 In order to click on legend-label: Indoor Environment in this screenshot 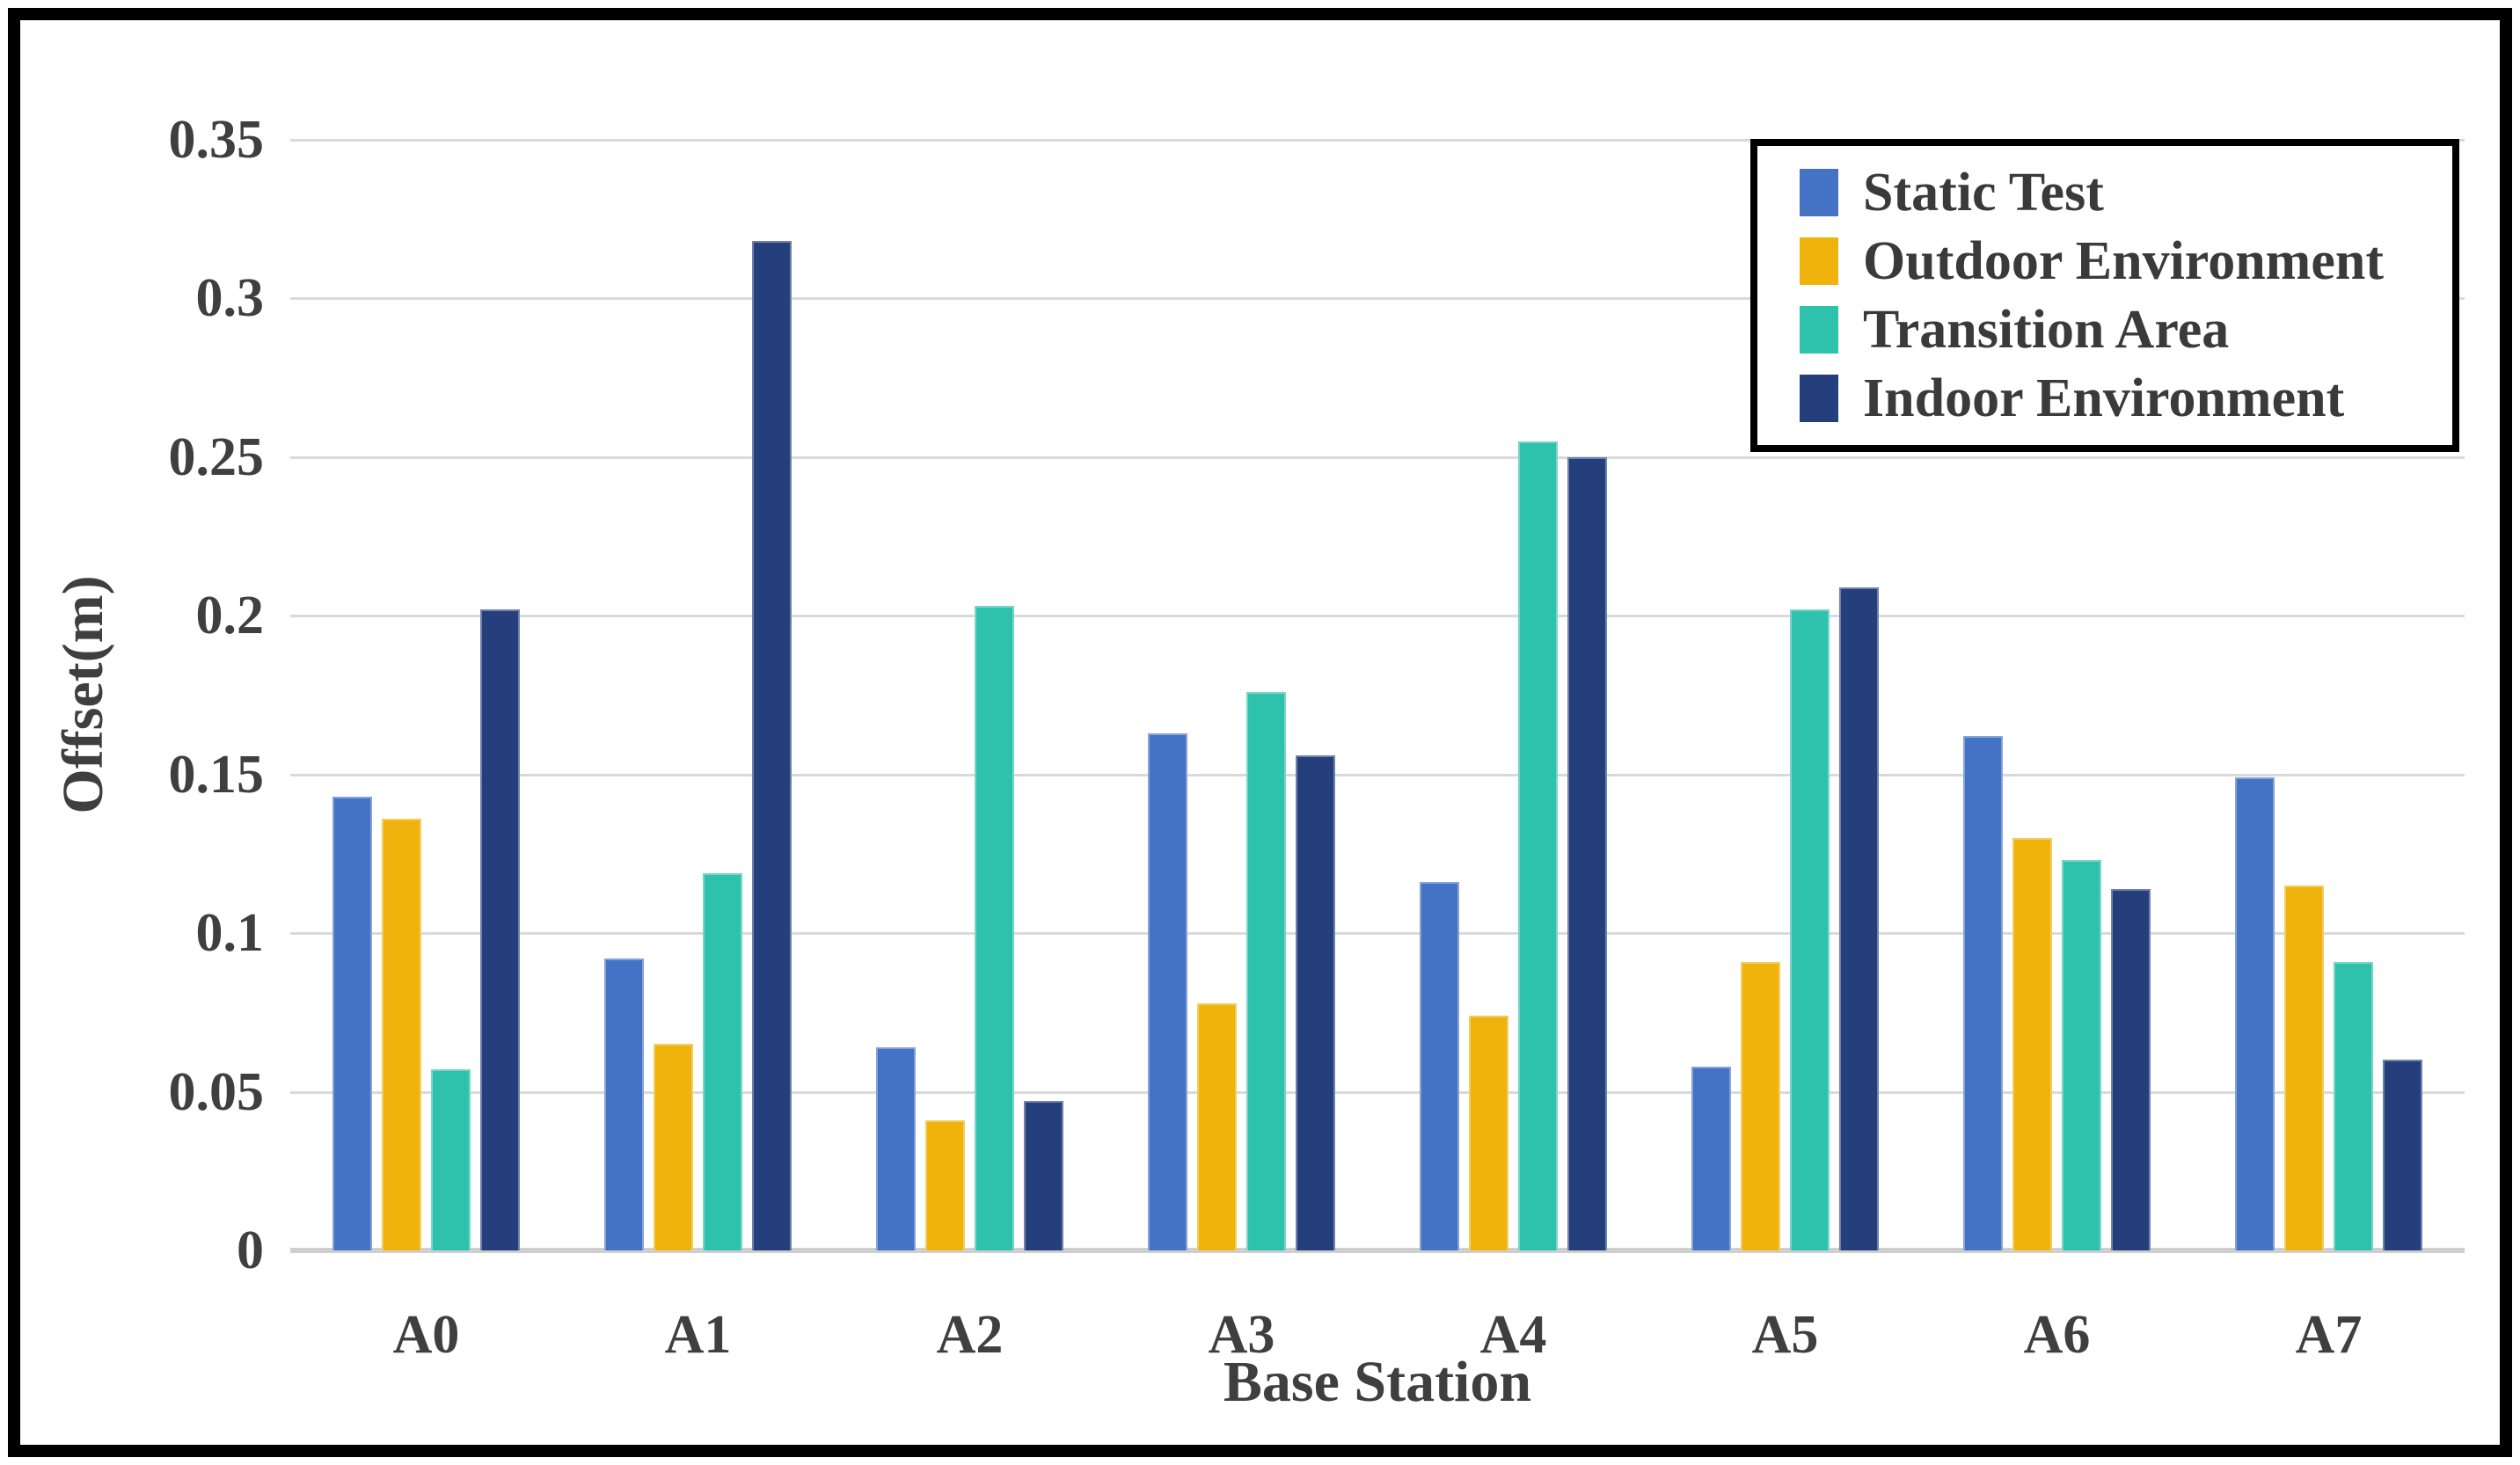, I will do `click(2104, 398)`.